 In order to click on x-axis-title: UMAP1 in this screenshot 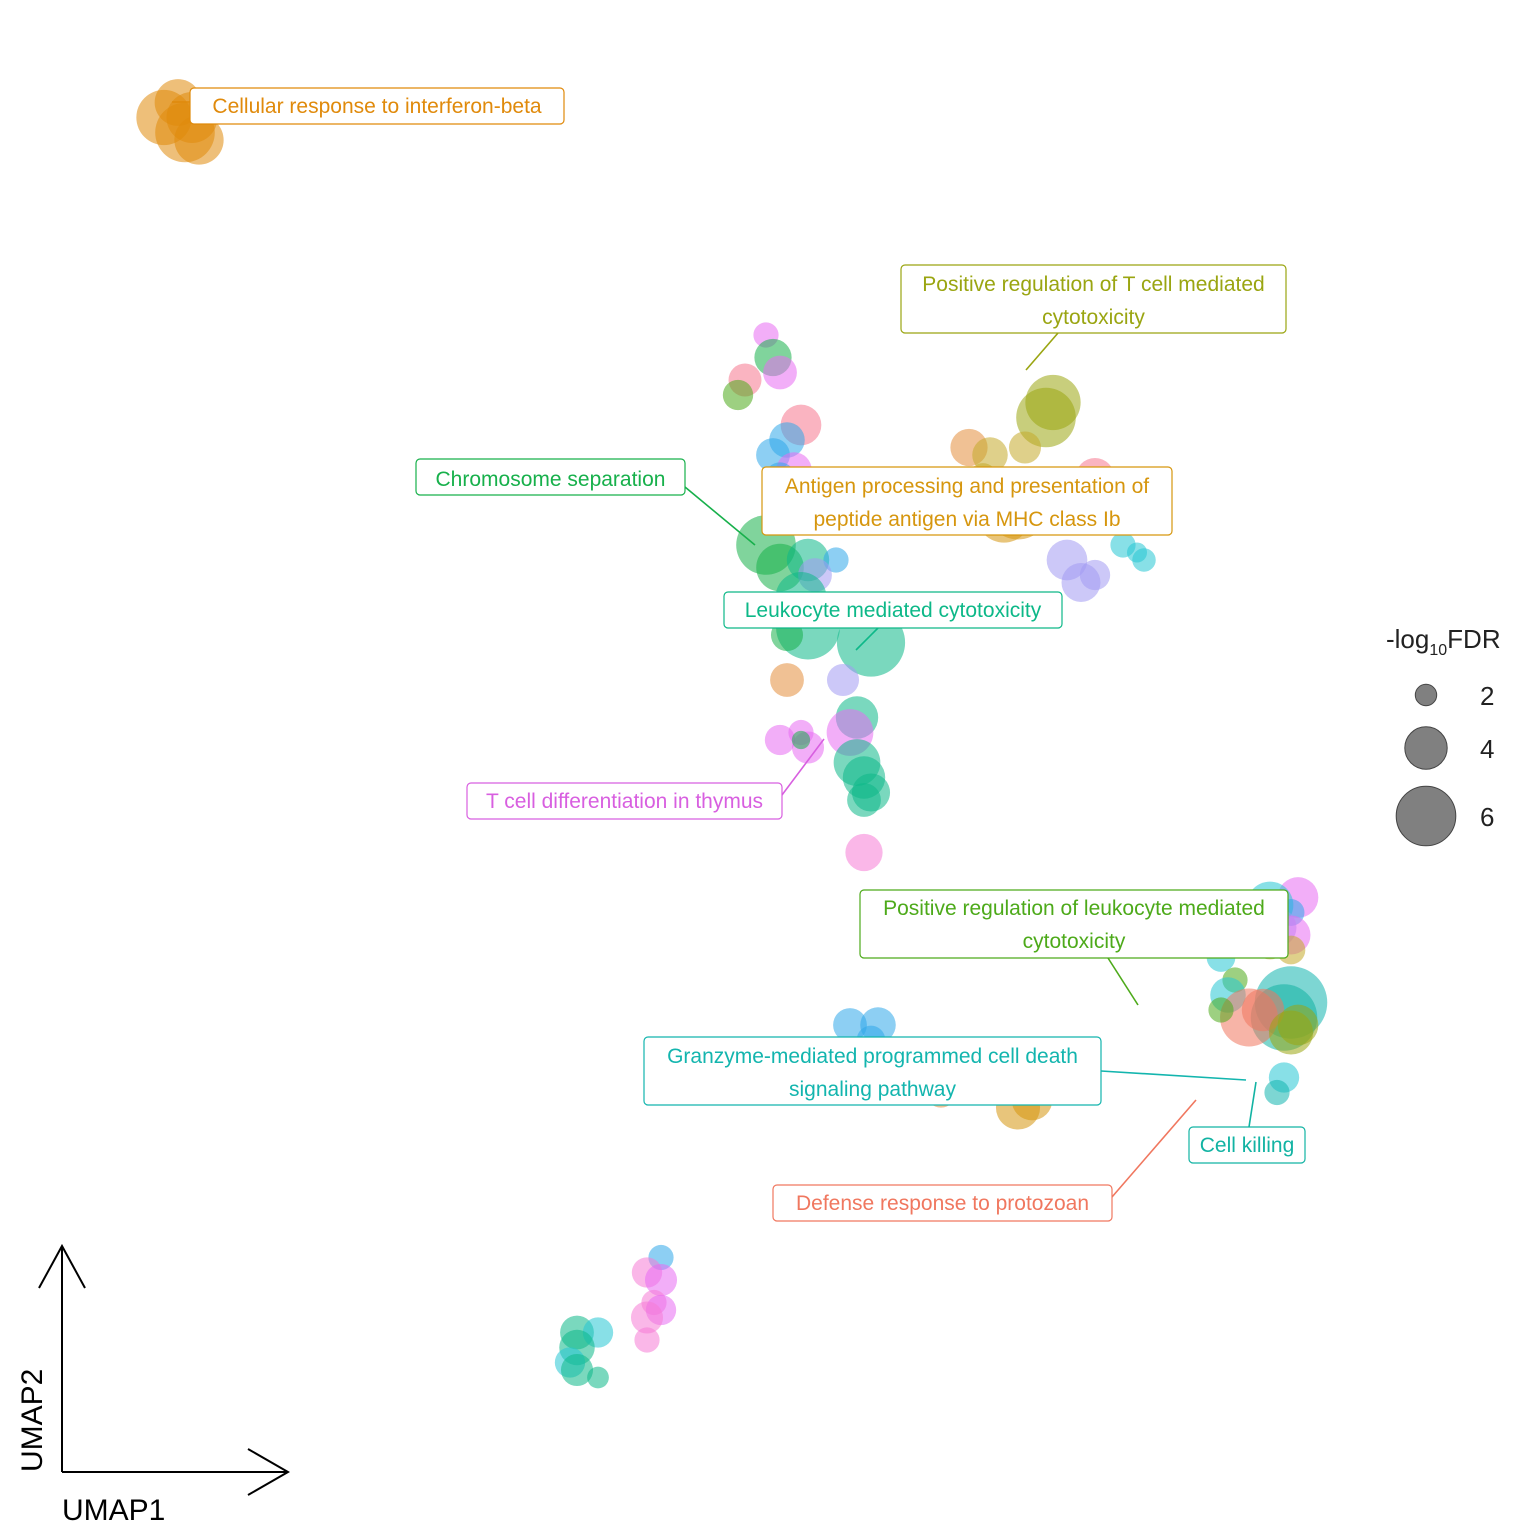, I will do `click(113, 1510)`.